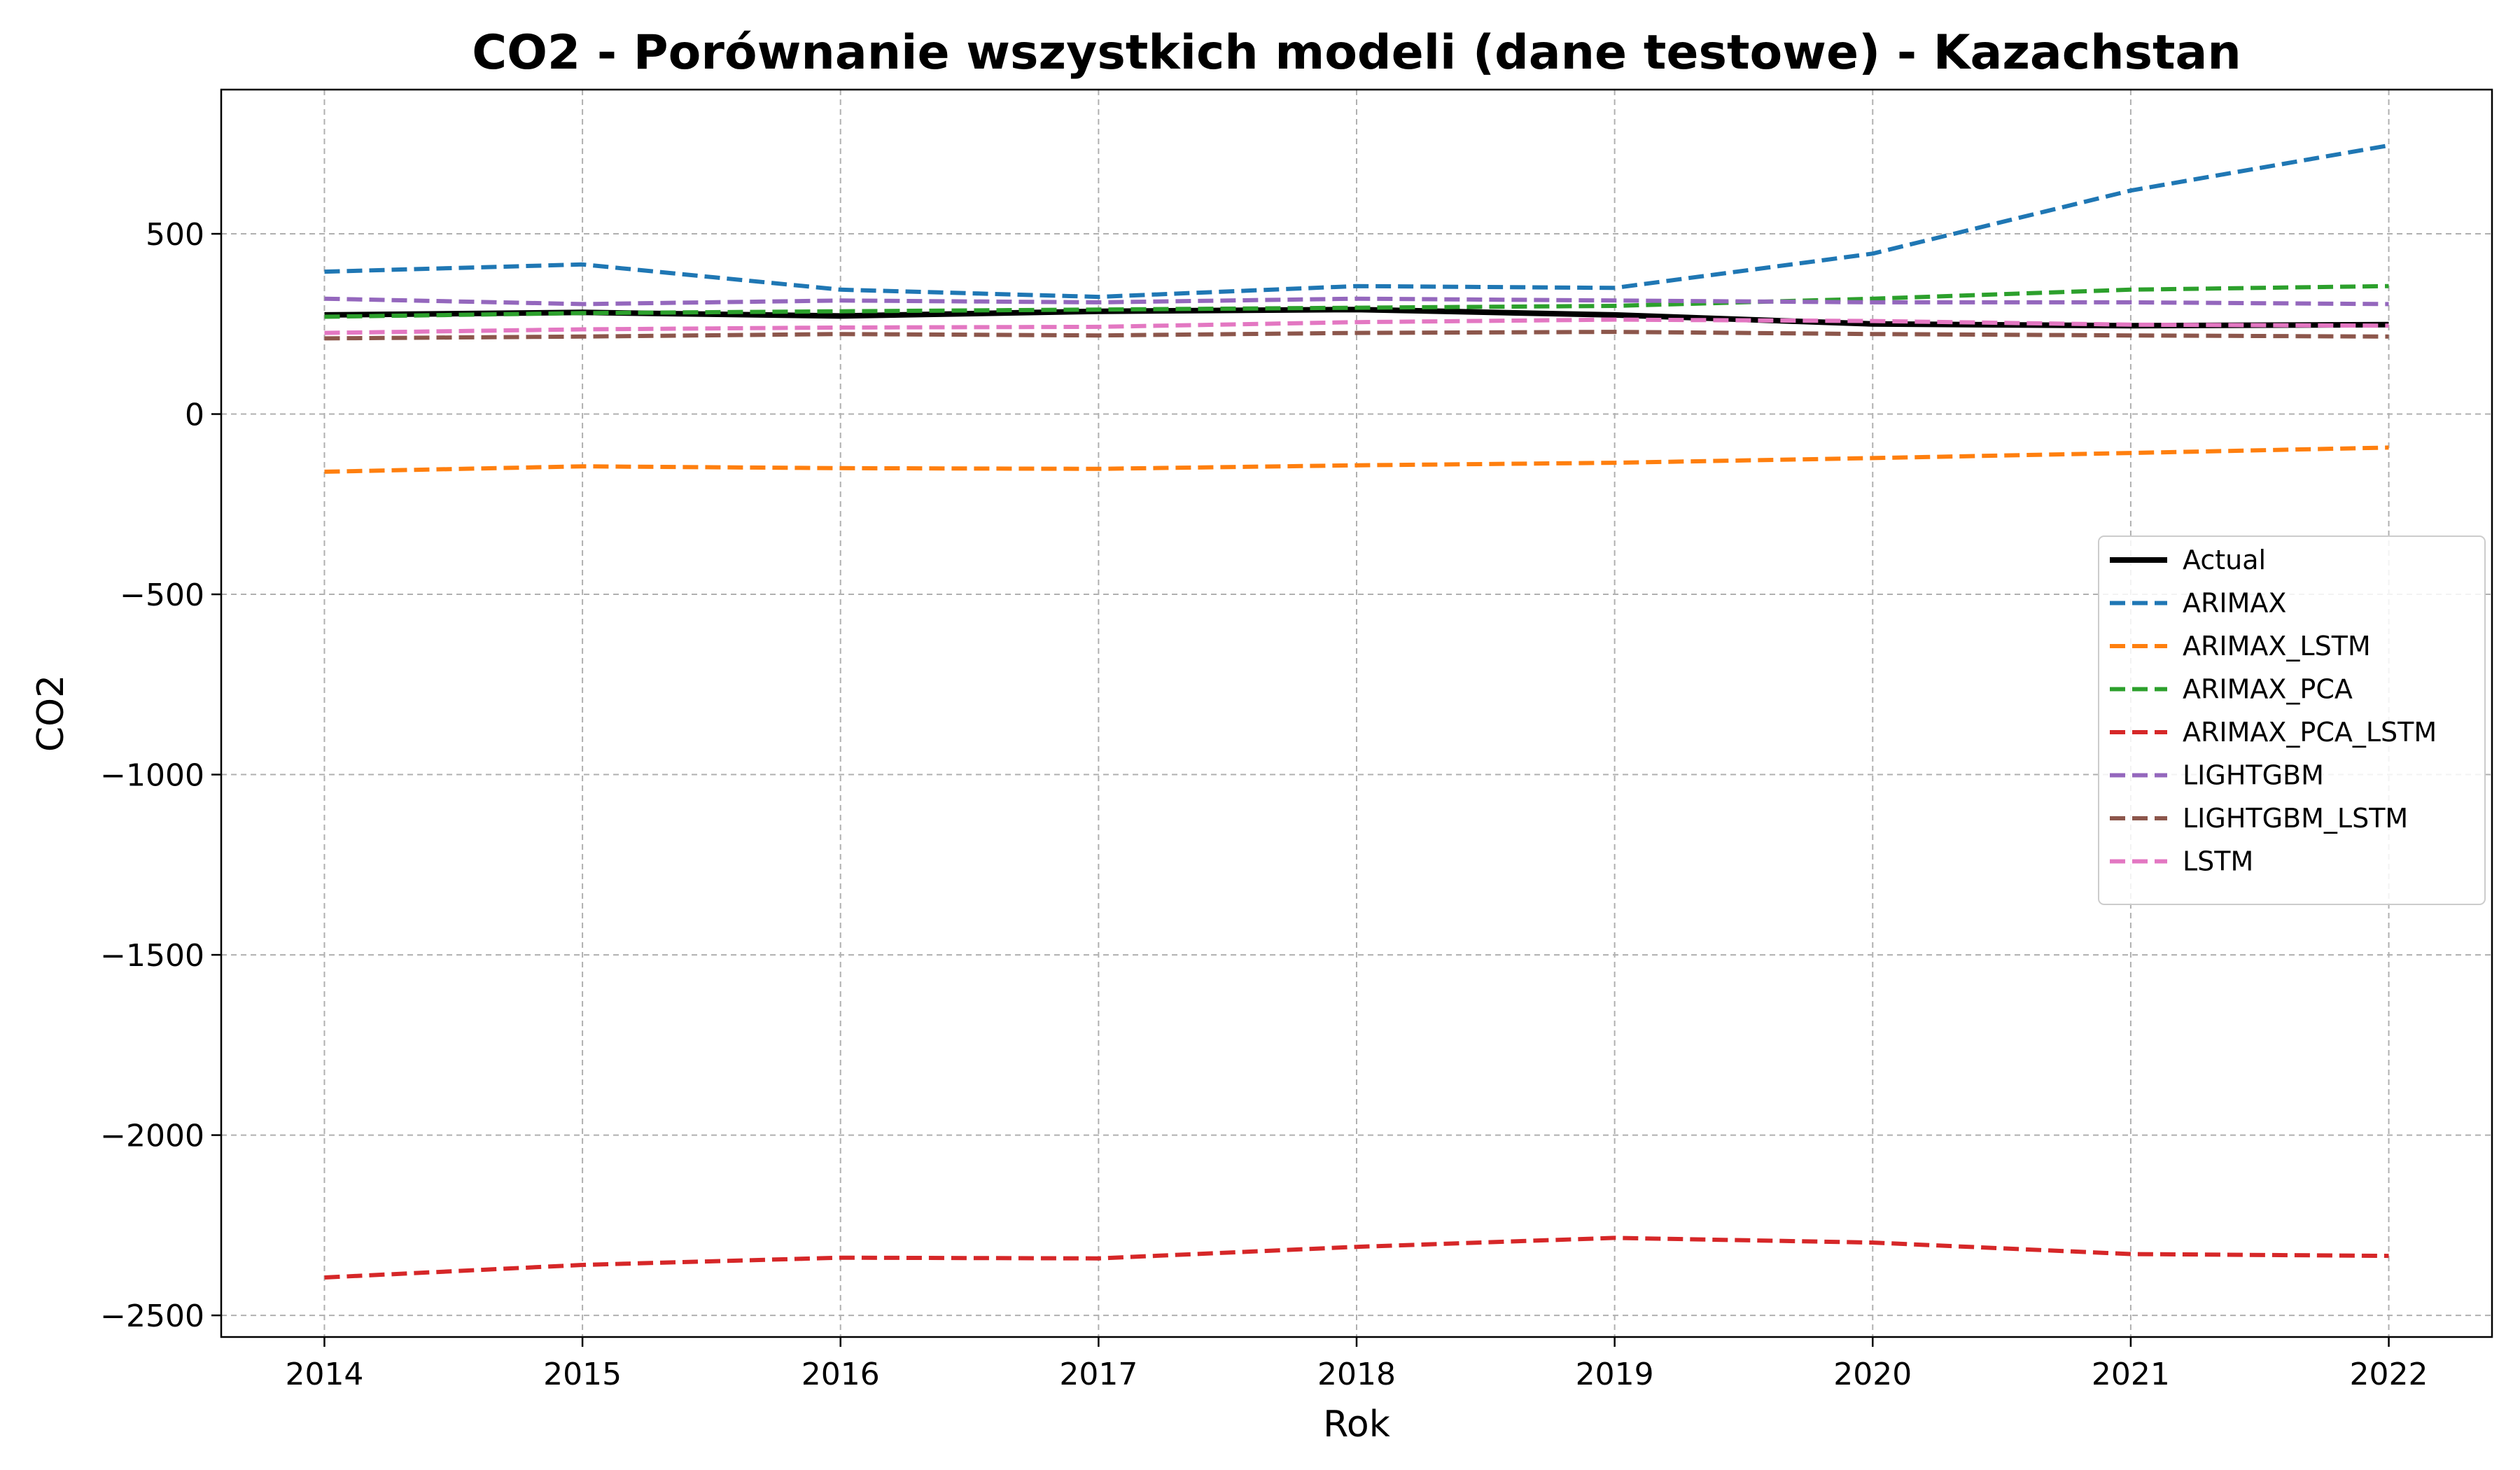 The height and width of the screenshot is (1470, 2520). I want to click on x-tick-label: 2019, so click(1615, 1374).